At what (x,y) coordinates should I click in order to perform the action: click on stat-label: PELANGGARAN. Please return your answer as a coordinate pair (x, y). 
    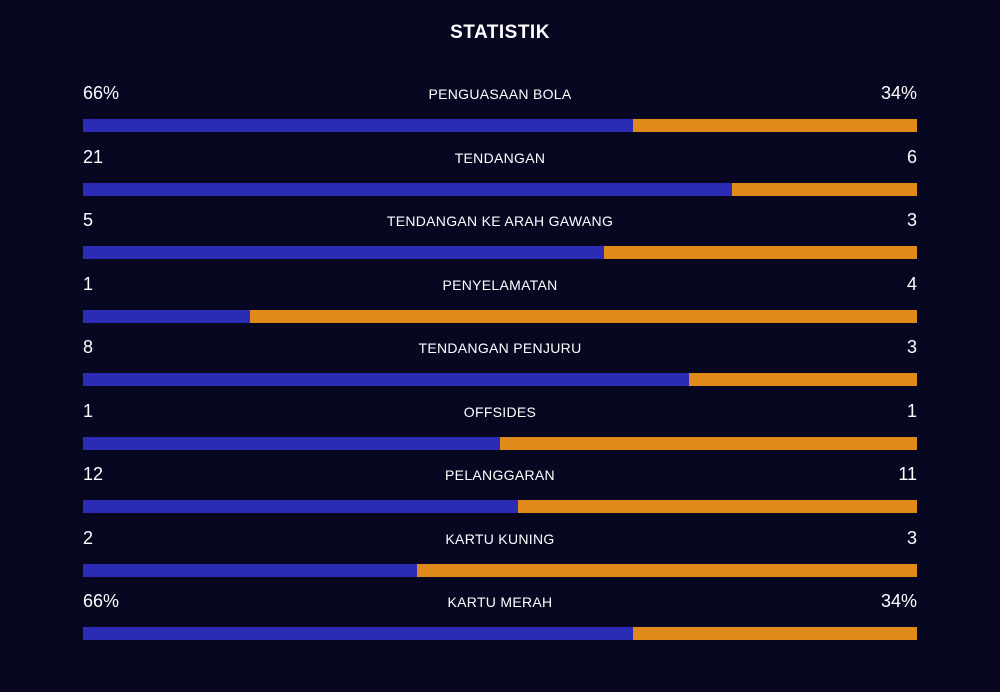
    Looking at the image, I should click on (500, 475).